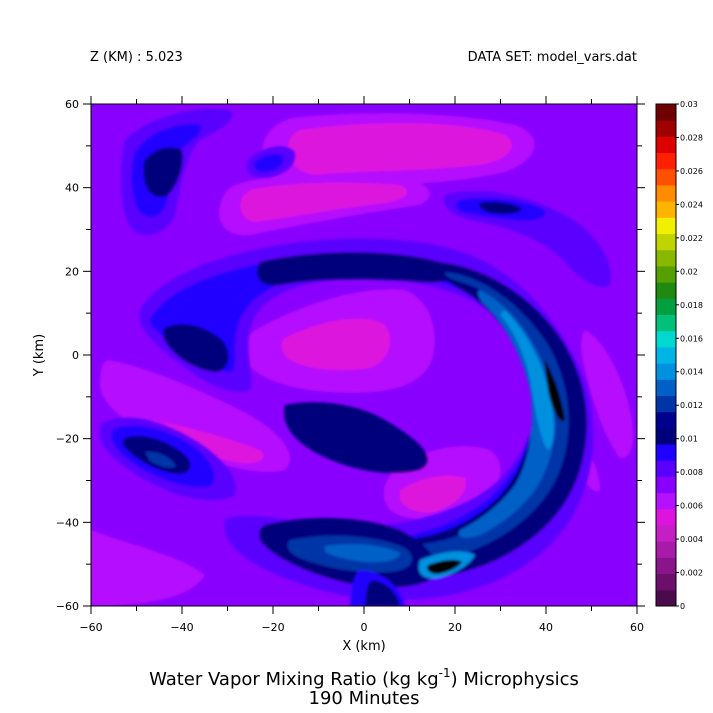 The image size is (713, 713). Describe the element at coordinates (689, 271) in the screenshot. I see `colorbar-tick-label: 0.02` at that location.